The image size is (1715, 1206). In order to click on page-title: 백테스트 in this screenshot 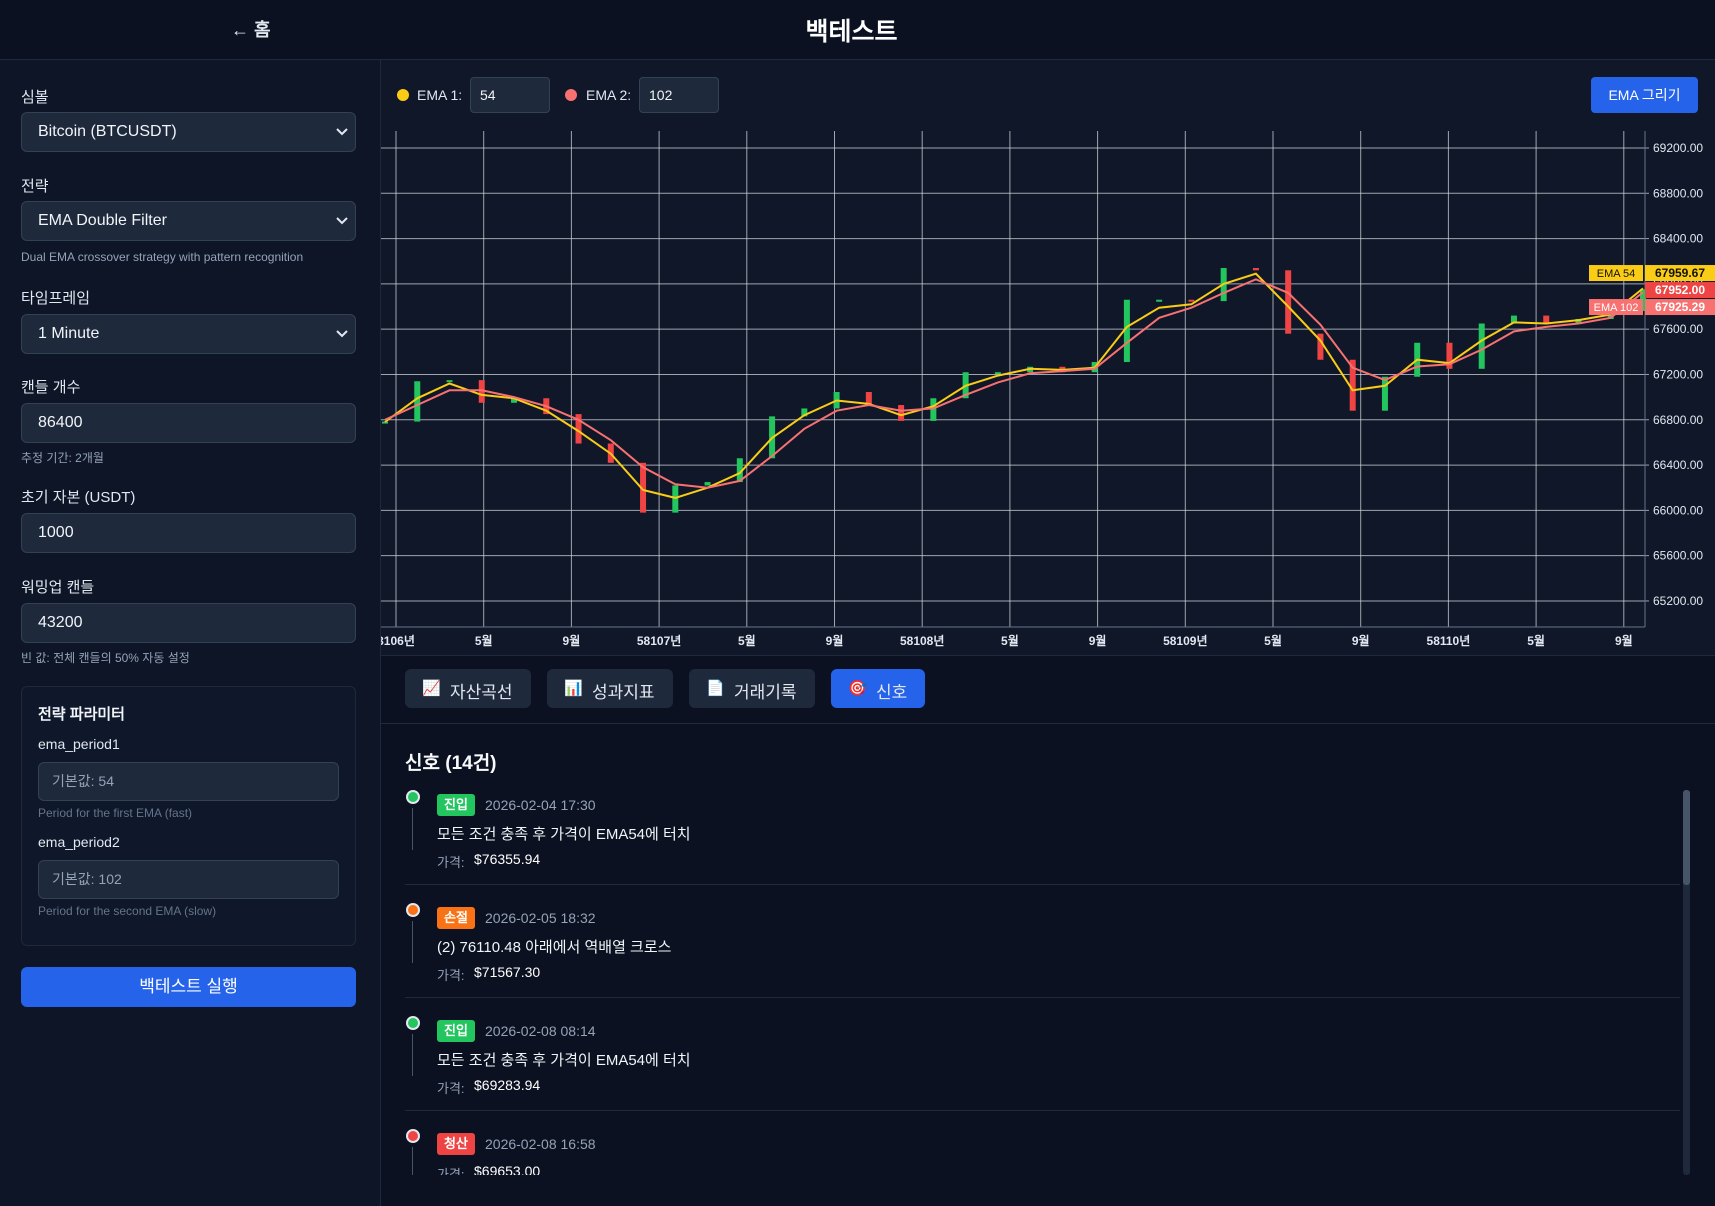, I will do `click(851, 32)`.